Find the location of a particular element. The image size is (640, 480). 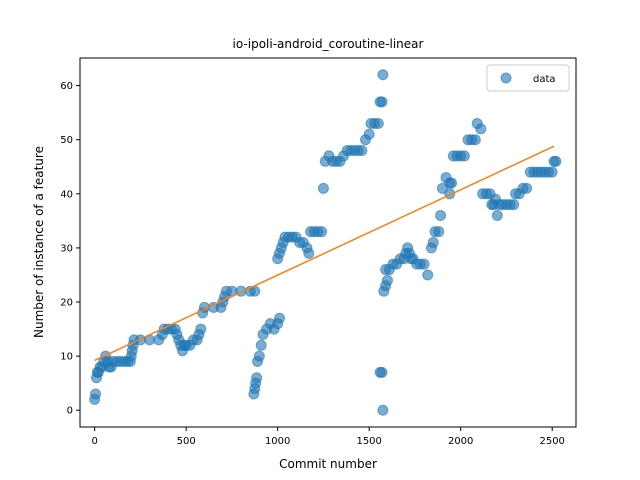

x-tick-label: 1500 is located at coordinates (368, 441).